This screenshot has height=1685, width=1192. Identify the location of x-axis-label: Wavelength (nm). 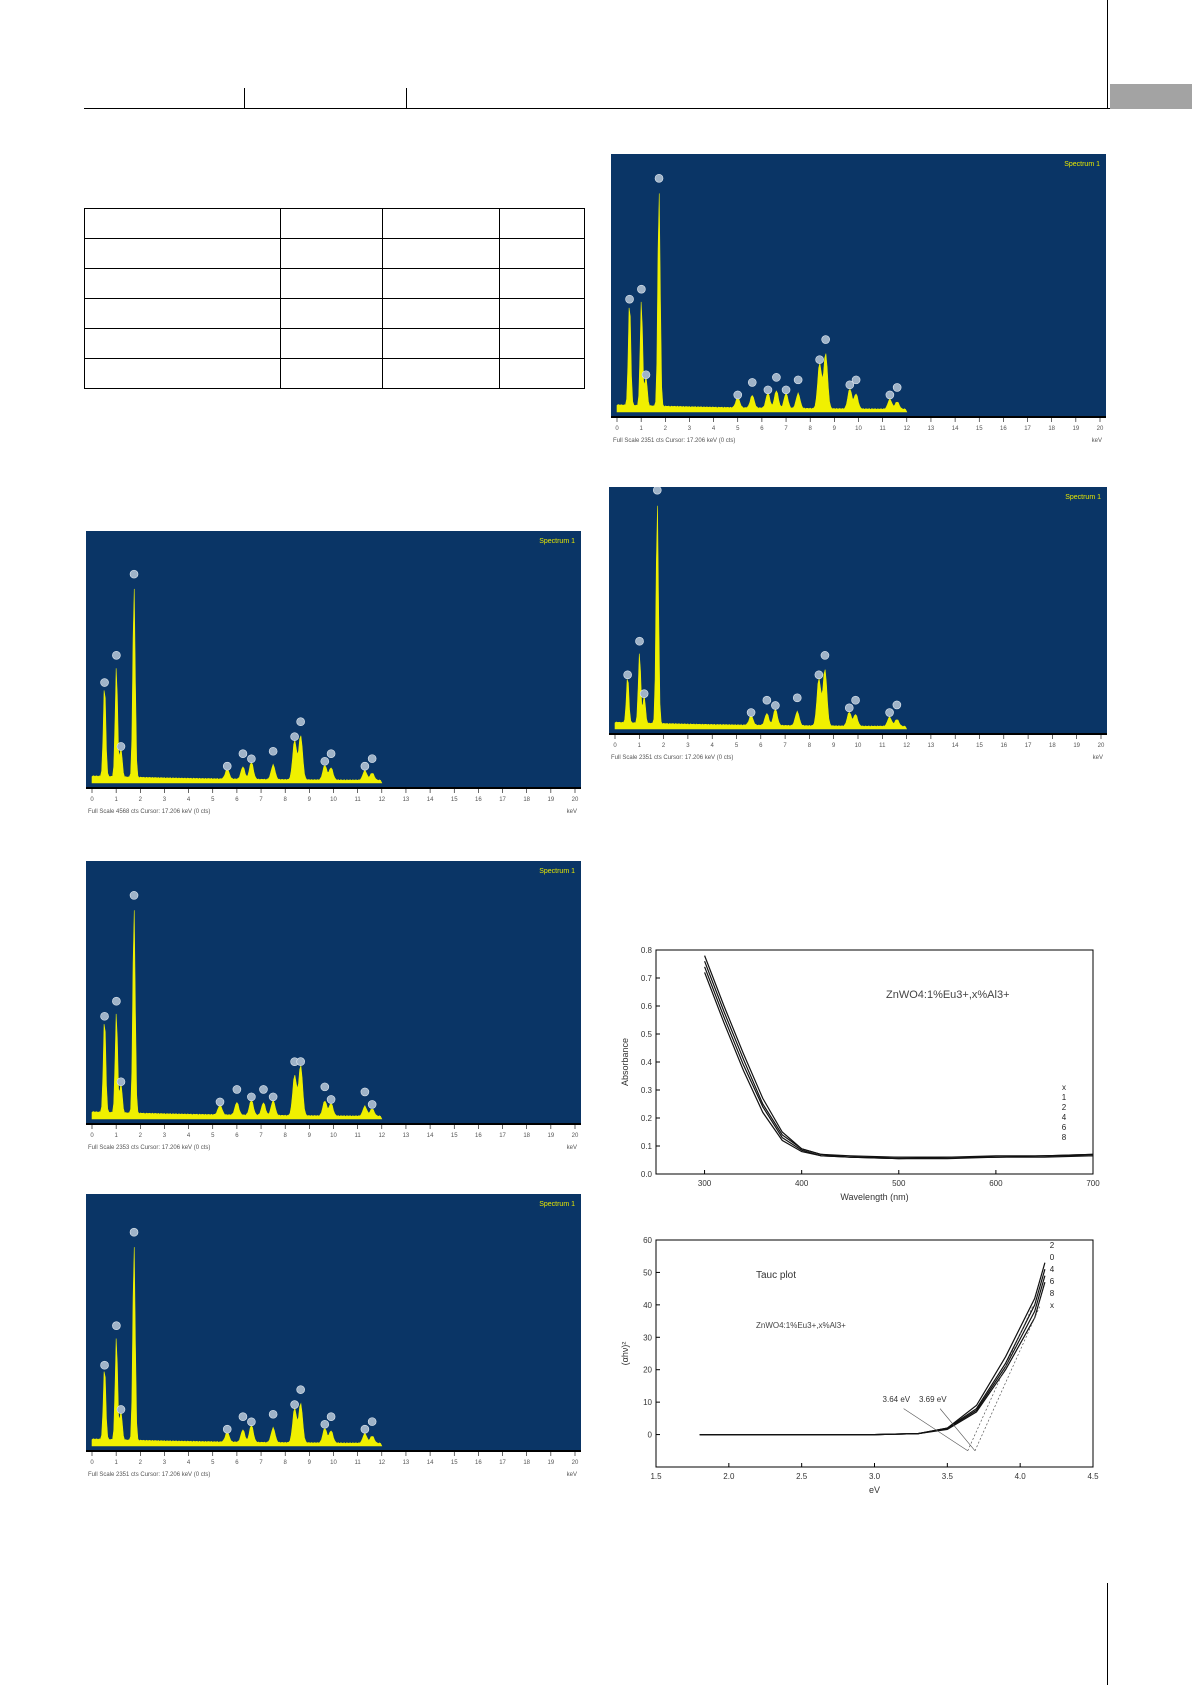
(874, 1197).